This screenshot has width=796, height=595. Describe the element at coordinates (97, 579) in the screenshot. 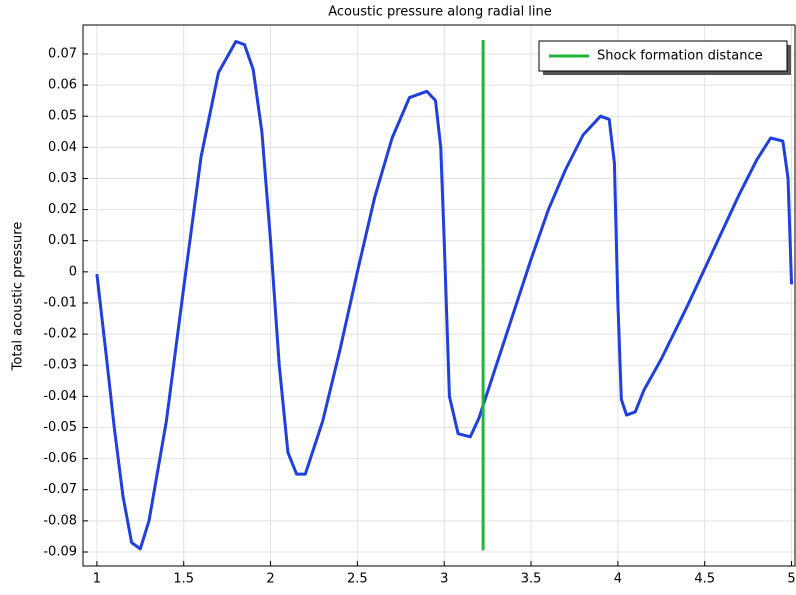

I see `x-tick-label: 1` at that location.